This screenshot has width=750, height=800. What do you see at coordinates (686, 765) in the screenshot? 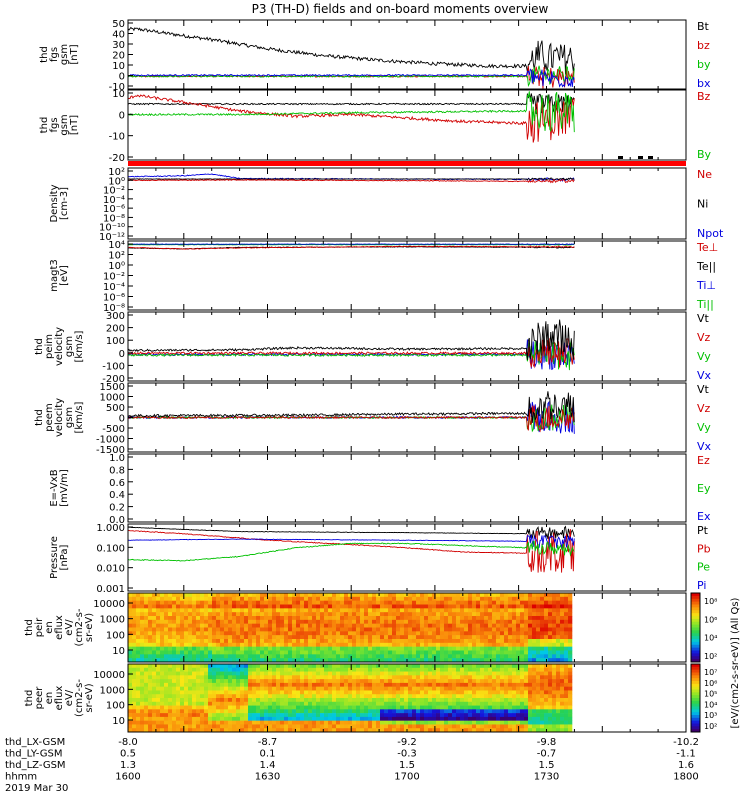
I see `xaxis-value-2-4: 1.6` at bounding box center [686, 765].